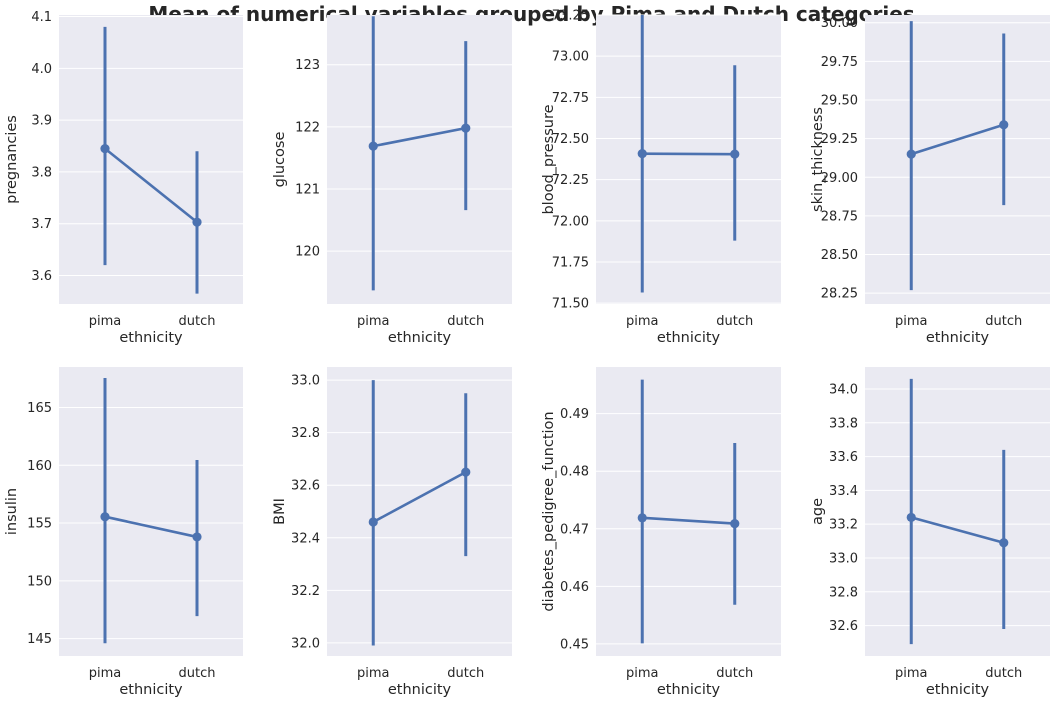 The height and width of the screenshot is (704, 1063). I want to click on y-tick-label: 72.25, so click(570, 180).